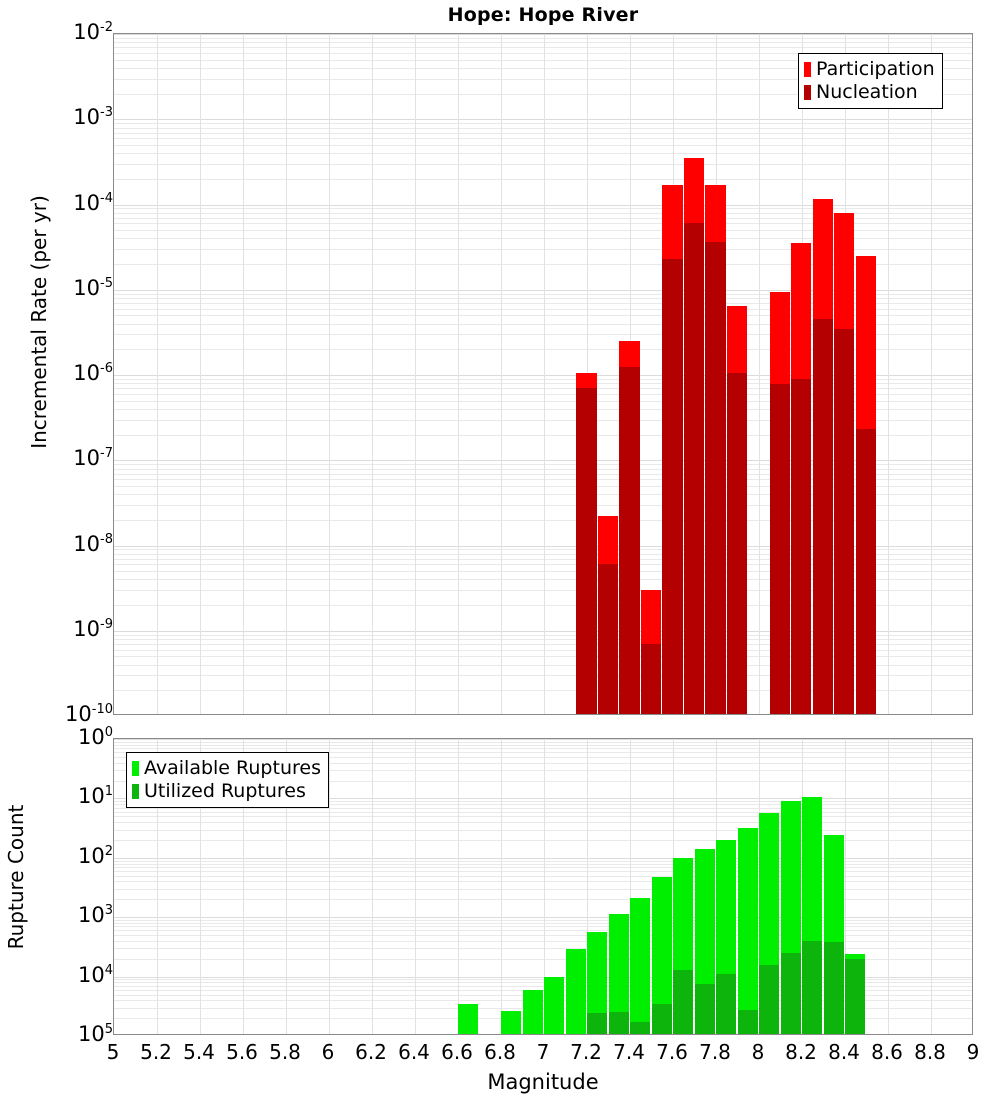  I want to click on legend-item-utilized-ruptures: Utilized Ruptures, so click(226, 791).